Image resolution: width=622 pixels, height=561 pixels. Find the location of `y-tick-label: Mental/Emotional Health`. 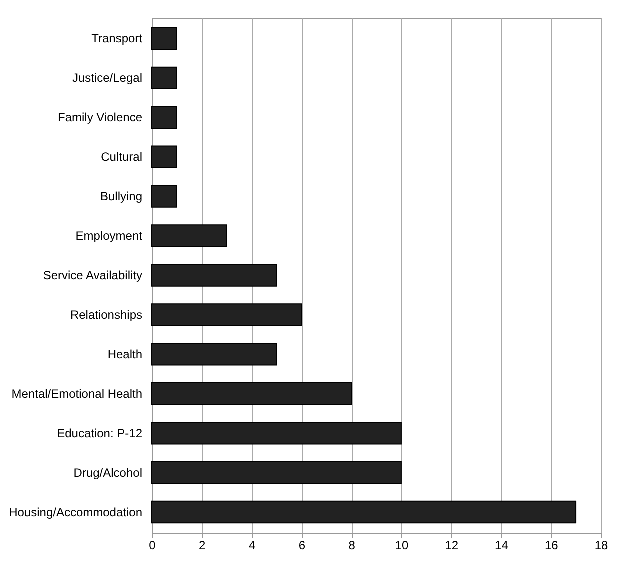

y-tick-label: Mental/Emotional Health is located at coordinates (77, 393).